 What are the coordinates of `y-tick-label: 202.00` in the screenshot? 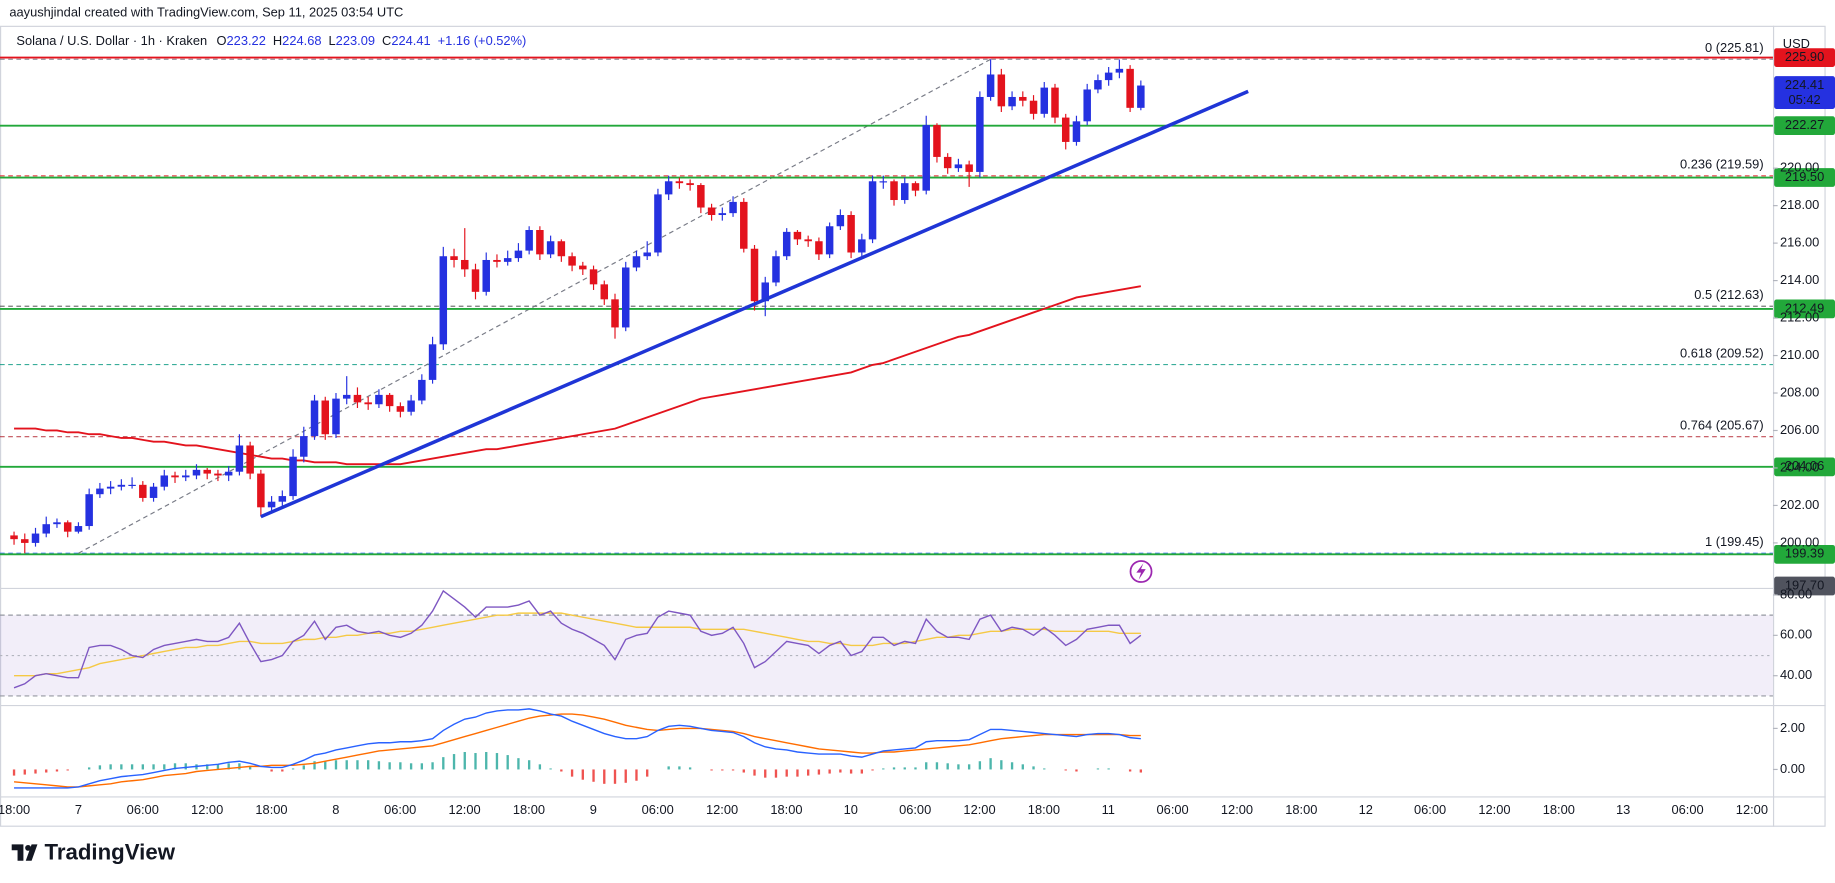 It's located at (1799, 504).